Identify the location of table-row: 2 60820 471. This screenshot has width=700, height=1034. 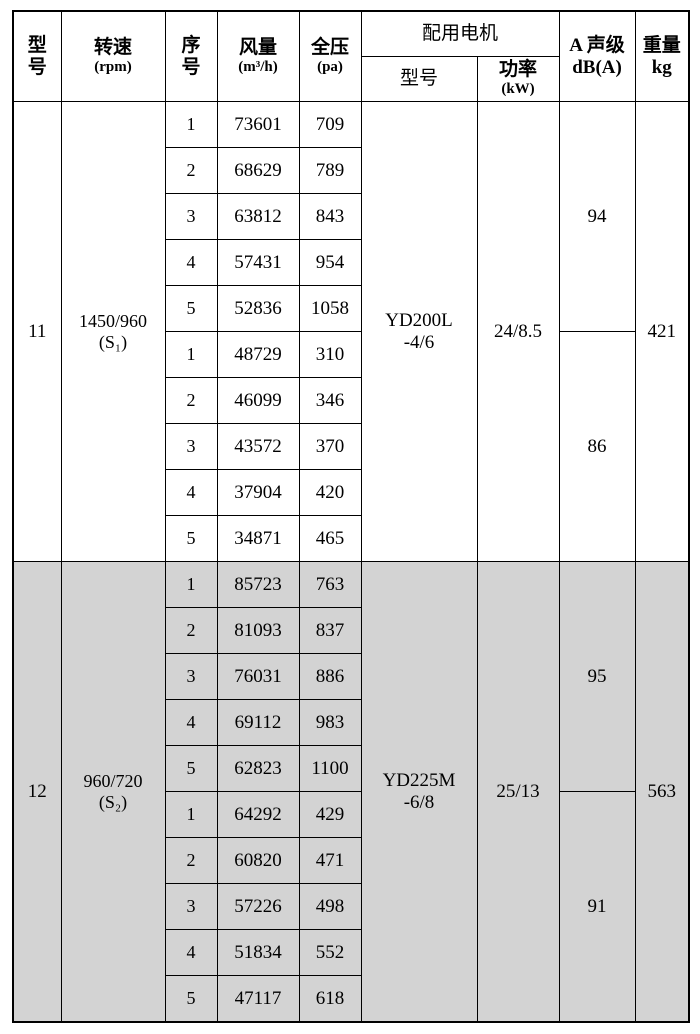
(351, 860).